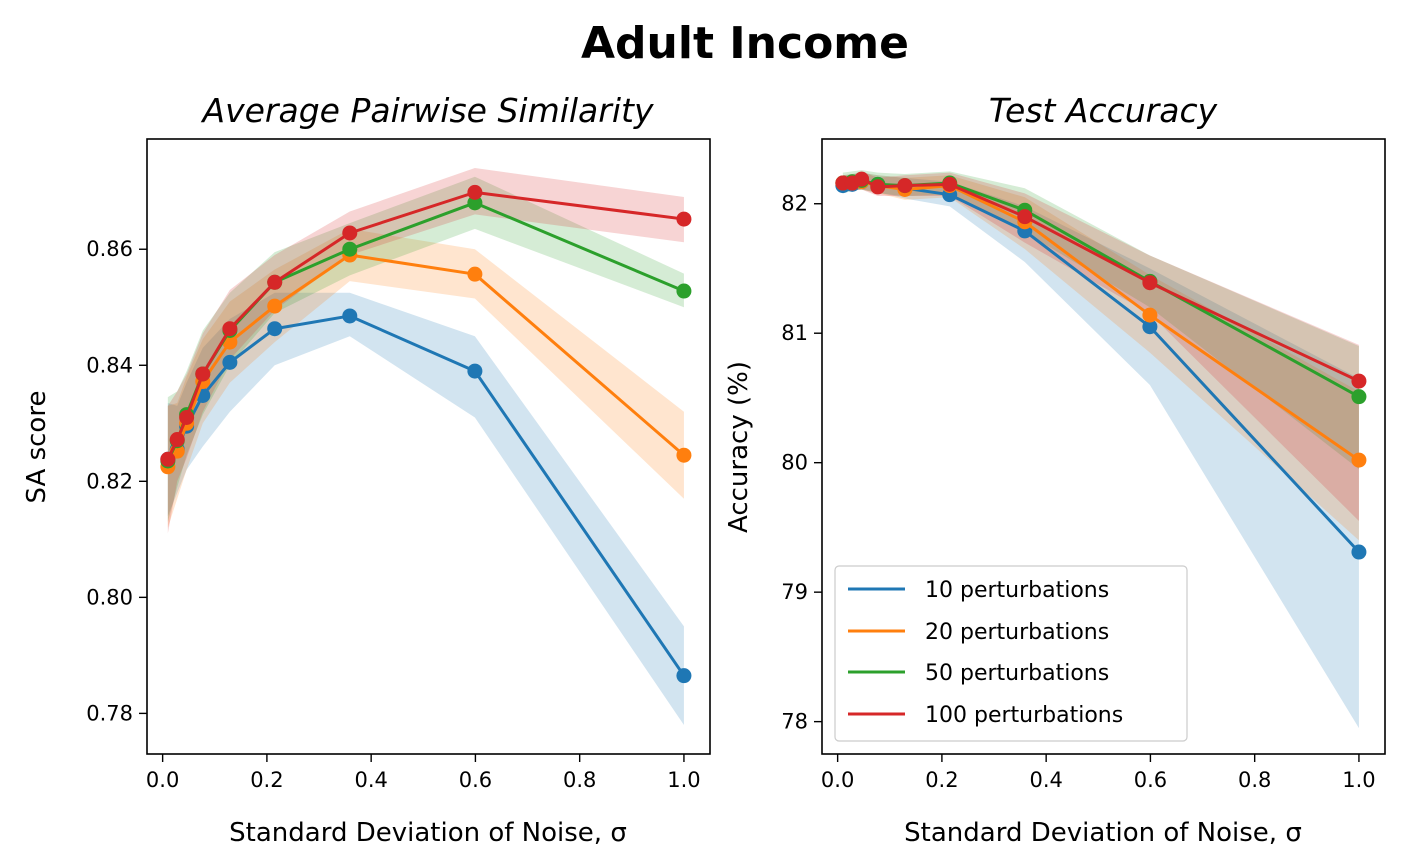  What do you see at coordinates (941, 780) in the screenshot?
I see `accuracy-x-tick-label-1: 0.2` at bounding box center [941, 780].